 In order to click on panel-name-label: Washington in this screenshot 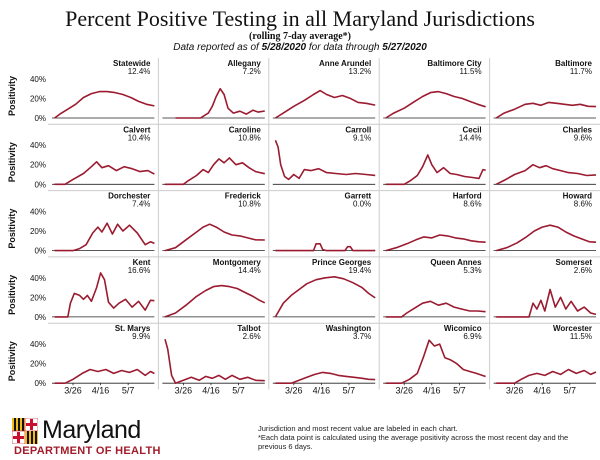, I will do `click(349, 328)`.